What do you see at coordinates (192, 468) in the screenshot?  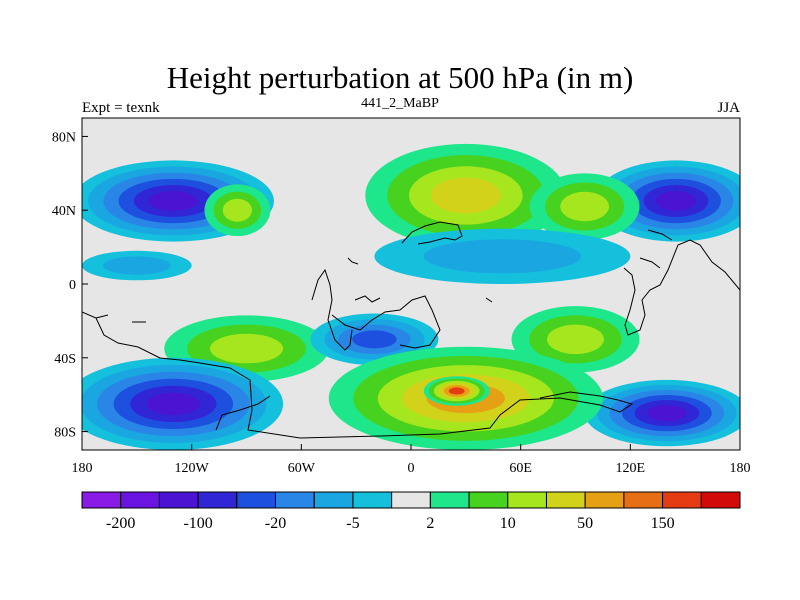 I see `x-tick-label: 120W` at bounding box center [192, 468].